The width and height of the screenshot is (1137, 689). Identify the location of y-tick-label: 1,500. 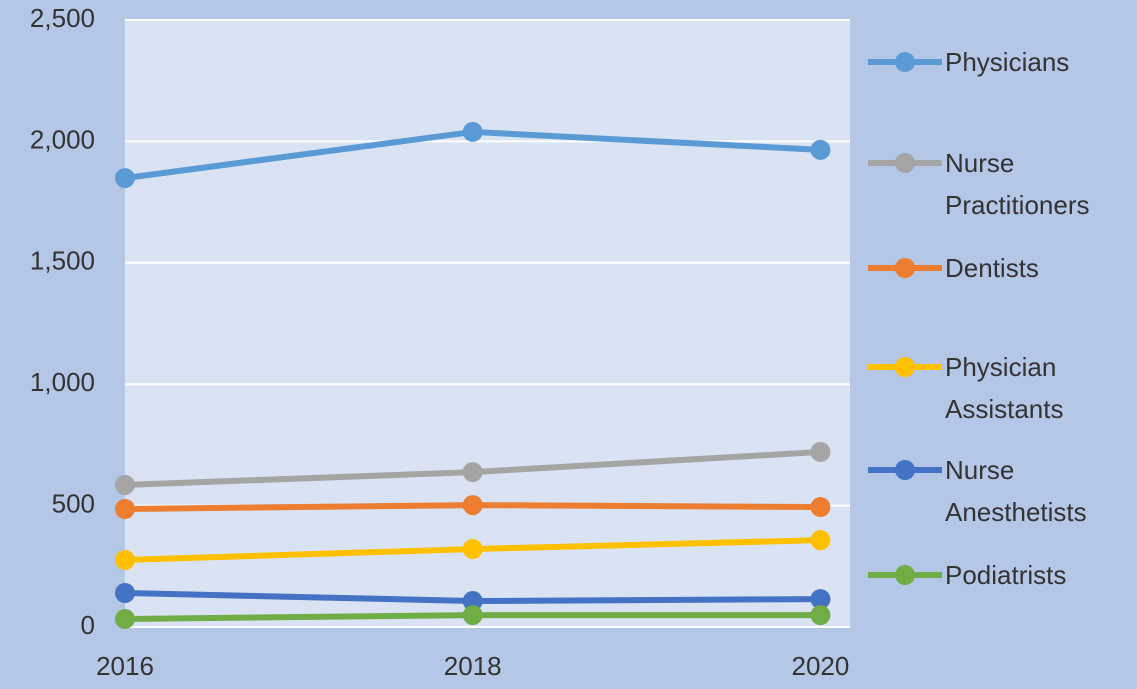
(62, 261).